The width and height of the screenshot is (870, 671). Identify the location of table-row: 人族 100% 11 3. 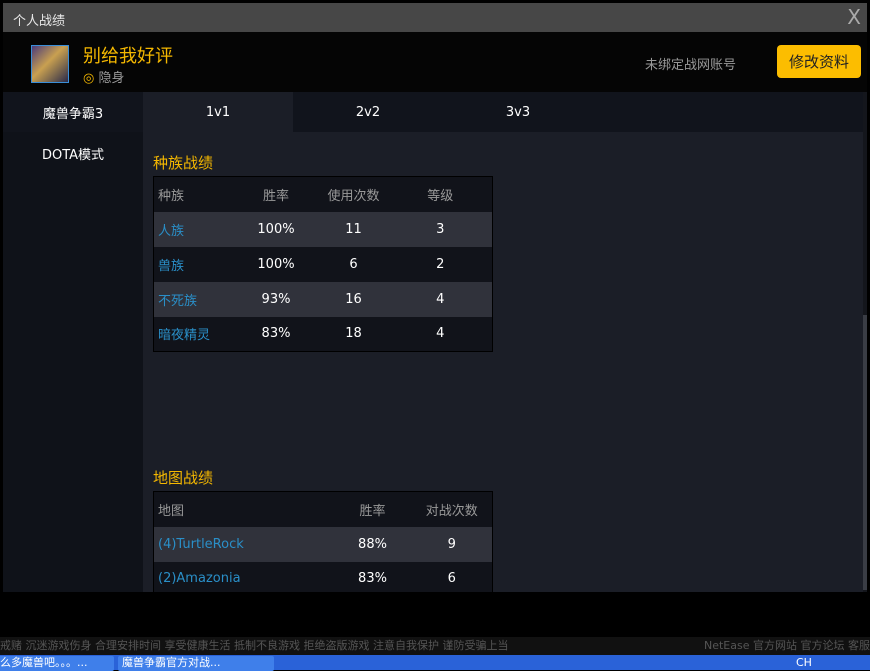
(323, 229).